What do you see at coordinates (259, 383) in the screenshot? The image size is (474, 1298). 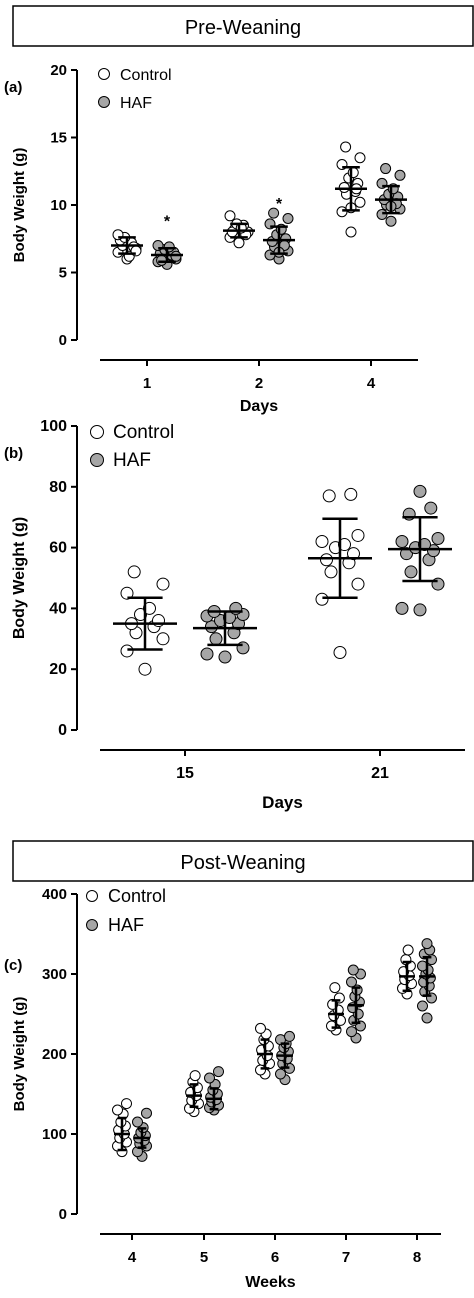 I see `x-tick-label: 2` at bounding box center [259, 383].